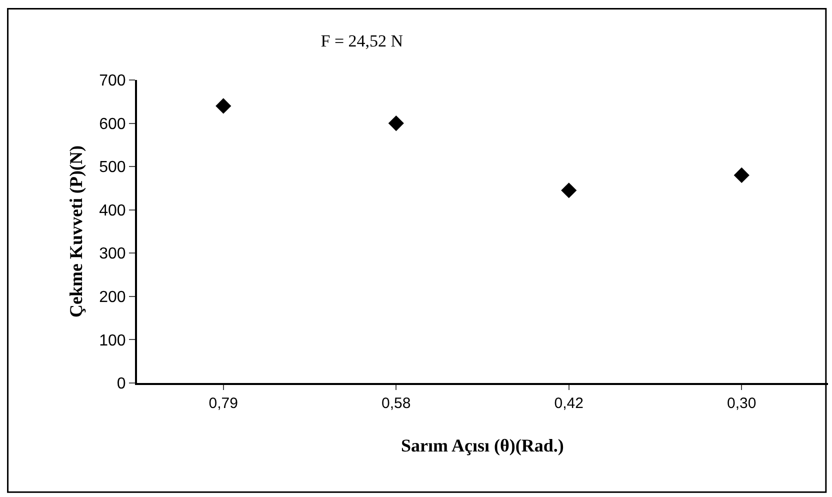 The height and width of the screenshot is (497, 832). What do you see at coordinates (362, 41) in the screenshot?
I see `chart-title: F = 24,52 N` at bounding box center [362, 41].